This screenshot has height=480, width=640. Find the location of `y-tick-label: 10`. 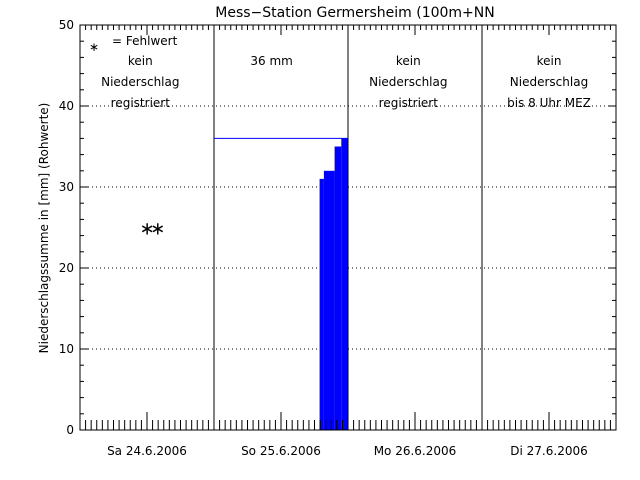

y-tick-label: 10 is located at coordinates (66, 349).